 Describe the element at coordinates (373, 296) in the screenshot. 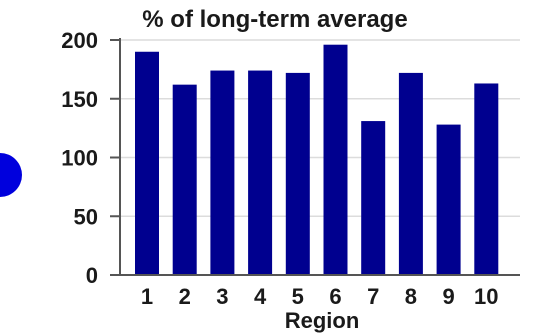

I see `x-tick-label: 7` at that location.